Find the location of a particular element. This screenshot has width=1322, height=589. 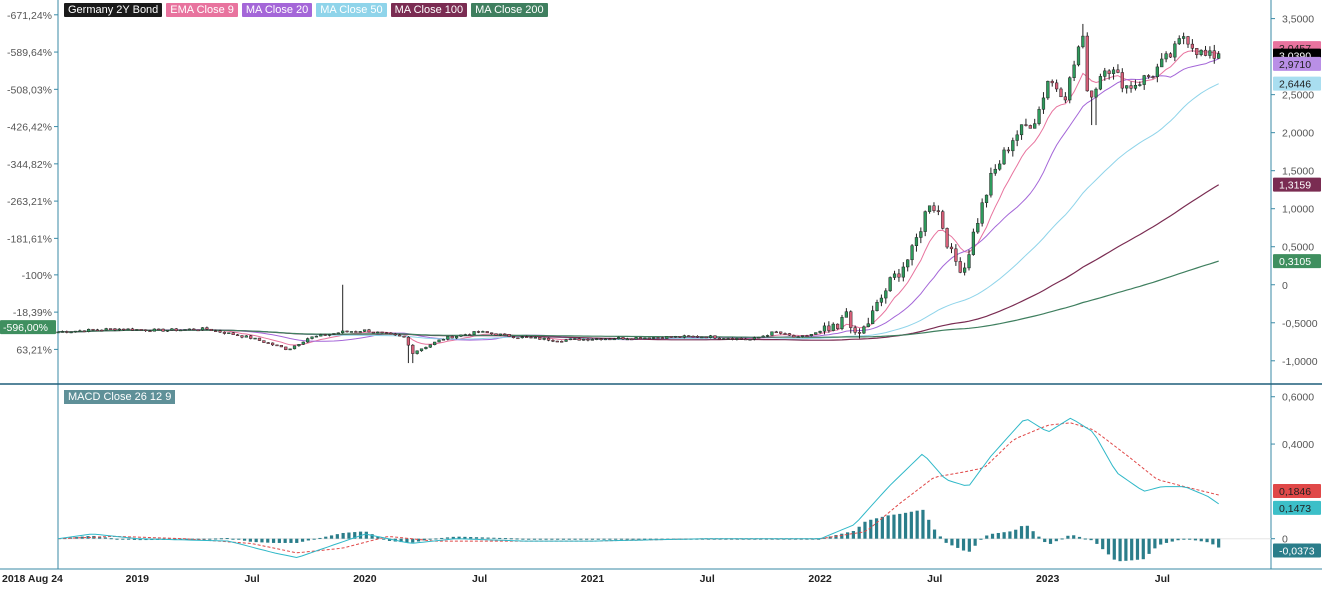

legend-ma-100: MA Close 100 is located at coordinates (429, 10).